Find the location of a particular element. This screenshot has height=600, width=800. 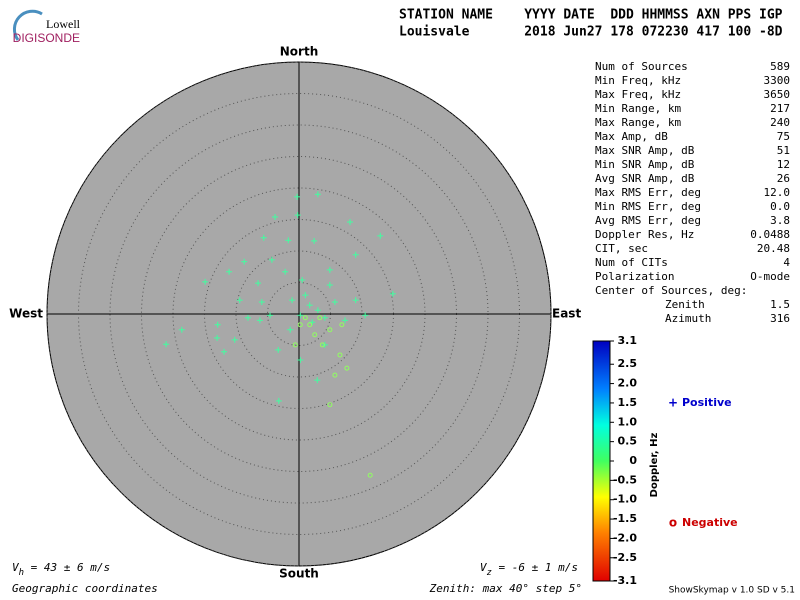

direction-label: North is located at coordinates (299, 52).